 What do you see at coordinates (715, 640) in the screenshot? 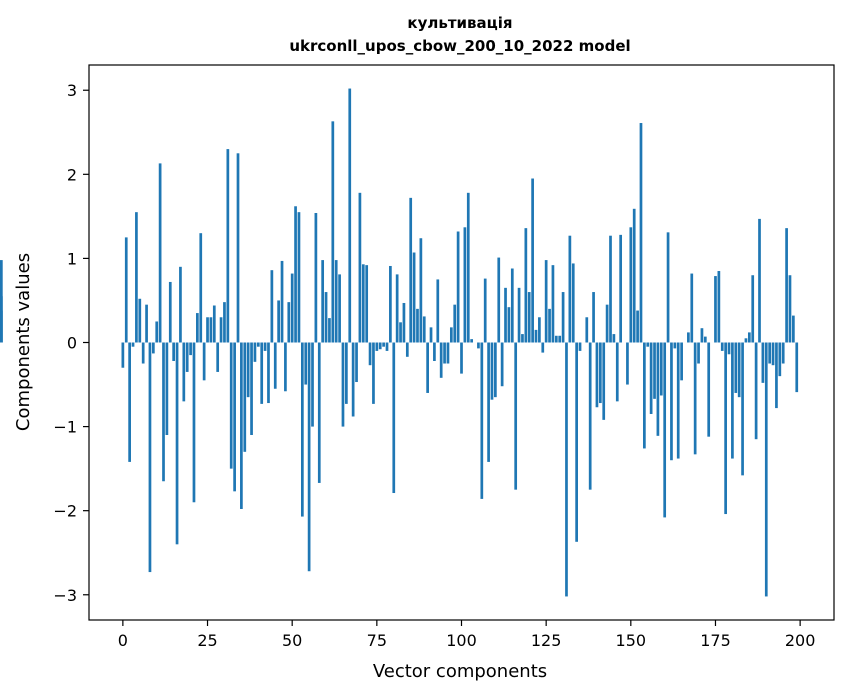
I see `x-tick-label-175: 175` at bounding box center [715, 640].